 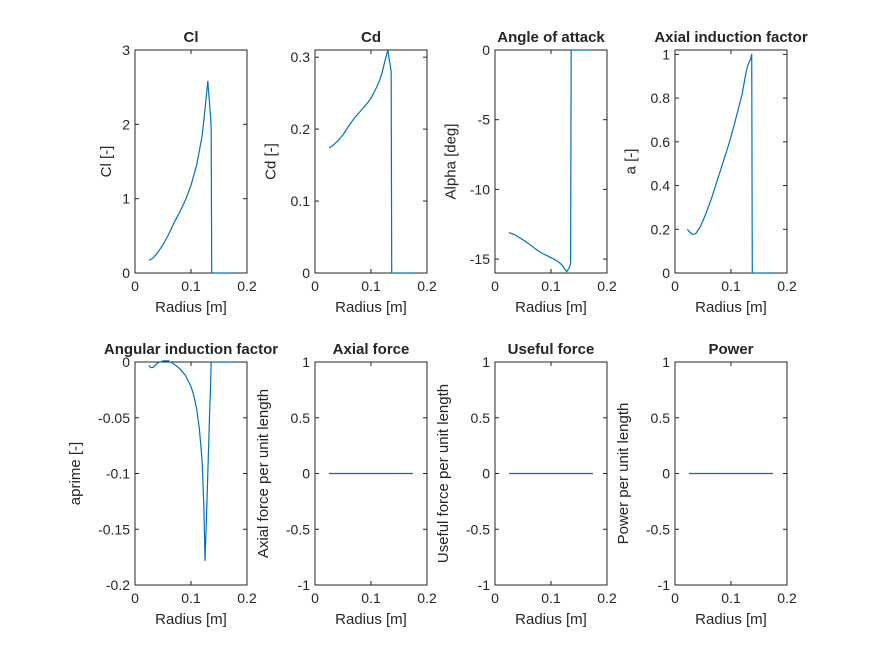 I want to click on subplot-title: Cl, so click(x=191, y=37).